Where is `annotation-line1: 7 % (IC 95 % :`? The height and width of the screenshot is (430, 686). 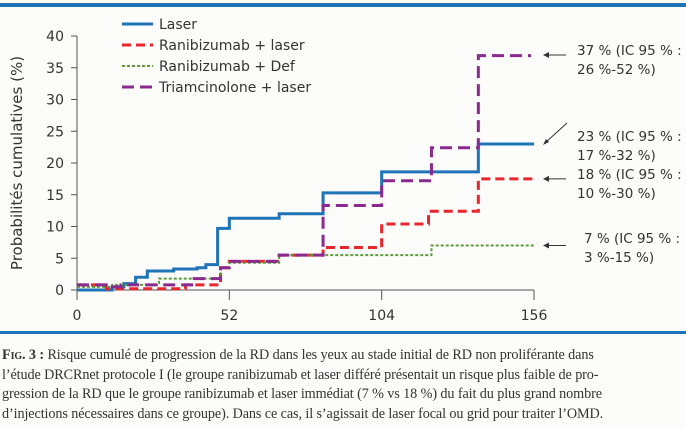
annotation-line1: 7 % (IC 95 % : is located at coordinates (632, 239).